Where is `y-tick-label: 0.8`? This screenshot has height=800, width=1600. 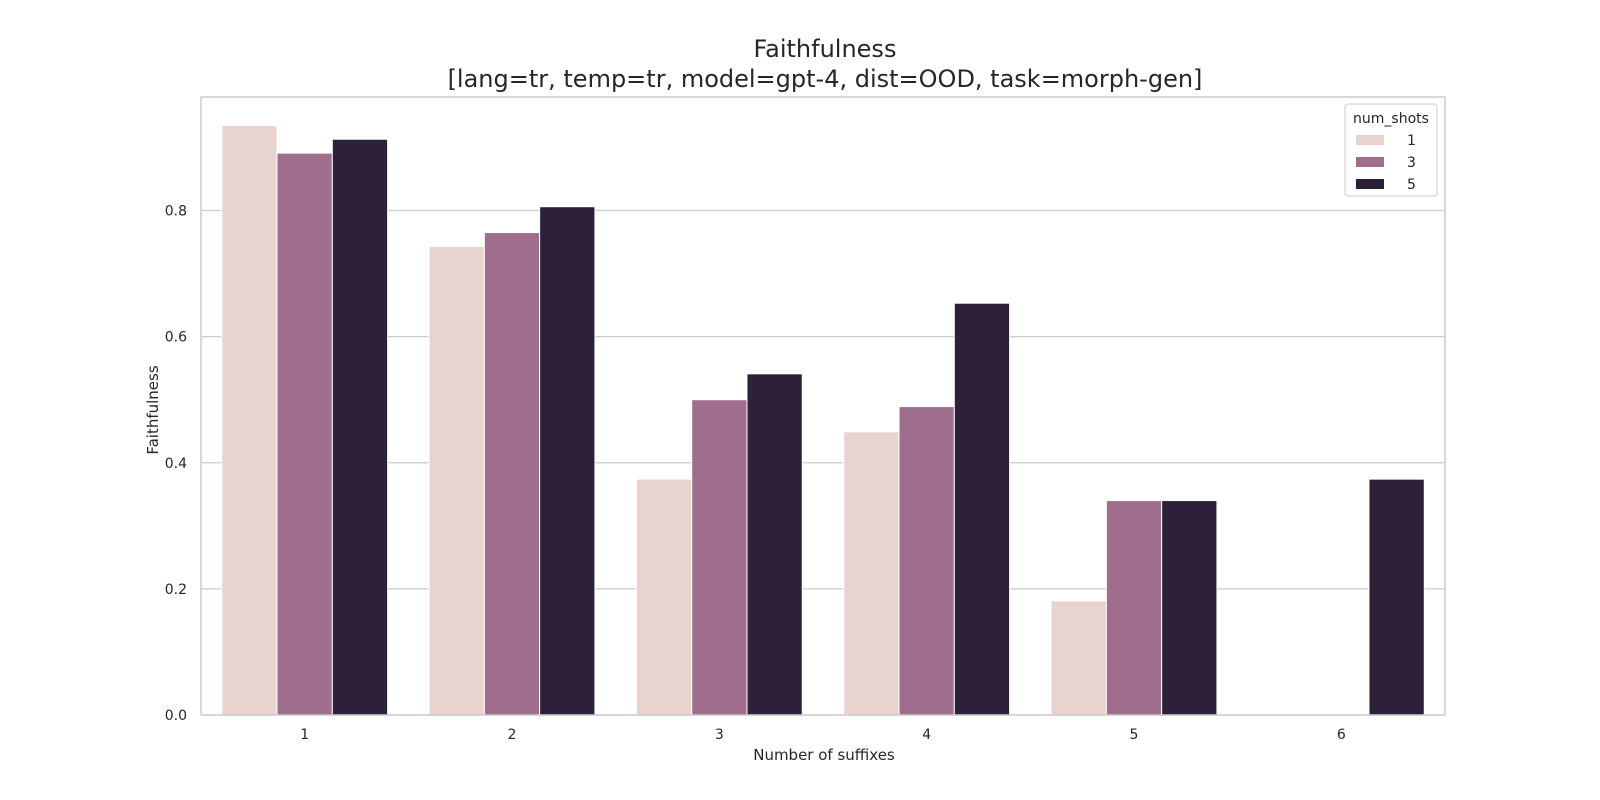 y-tick-label: 0.8 is located at coordinates (176, 212).